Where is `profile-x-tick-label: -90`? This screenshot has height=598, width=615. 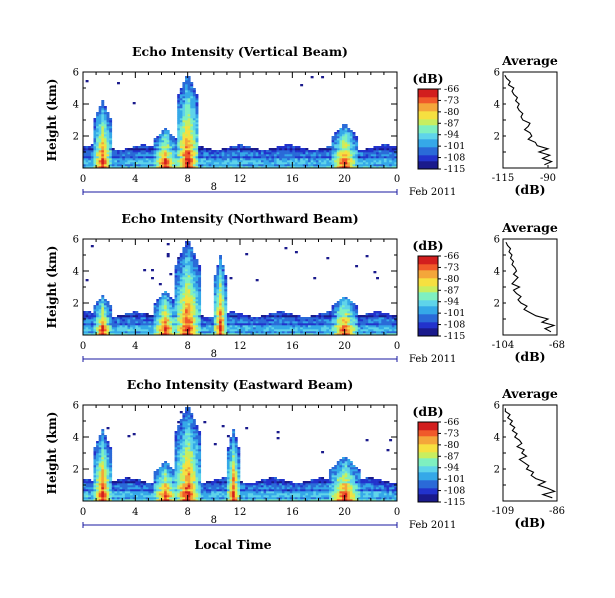
profile-x-tick-label: -90 is located at coordinates (548, 178).